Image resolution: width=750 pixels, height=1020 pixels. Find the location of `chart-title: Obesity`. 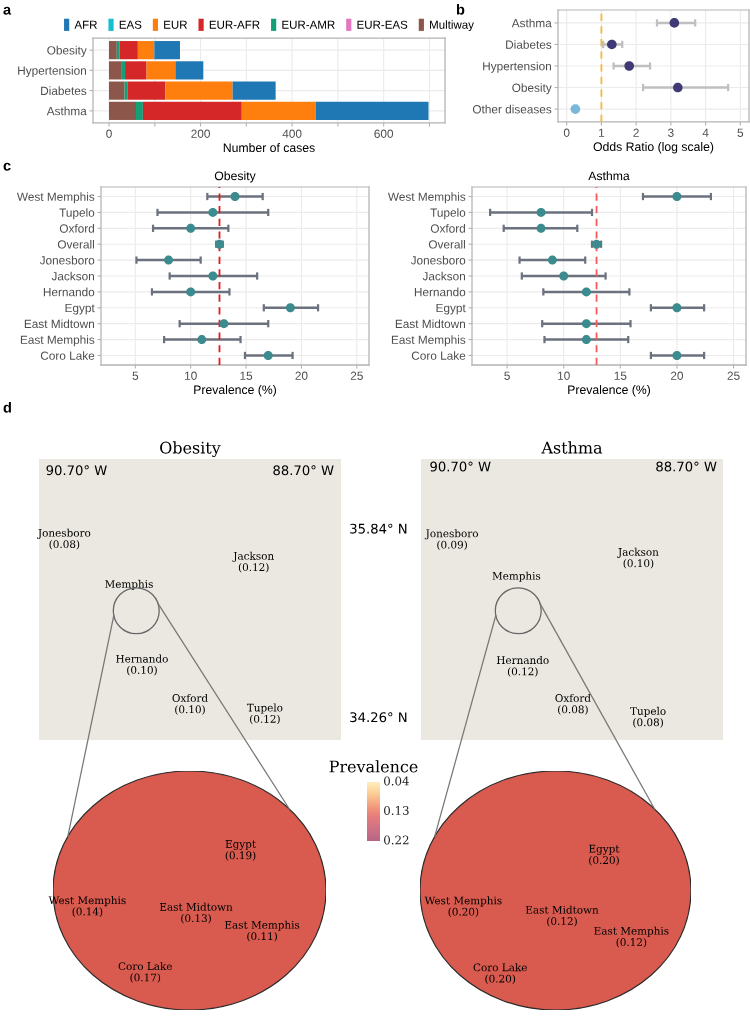

chart-title: Obesity is located at coordinates (235, 177).